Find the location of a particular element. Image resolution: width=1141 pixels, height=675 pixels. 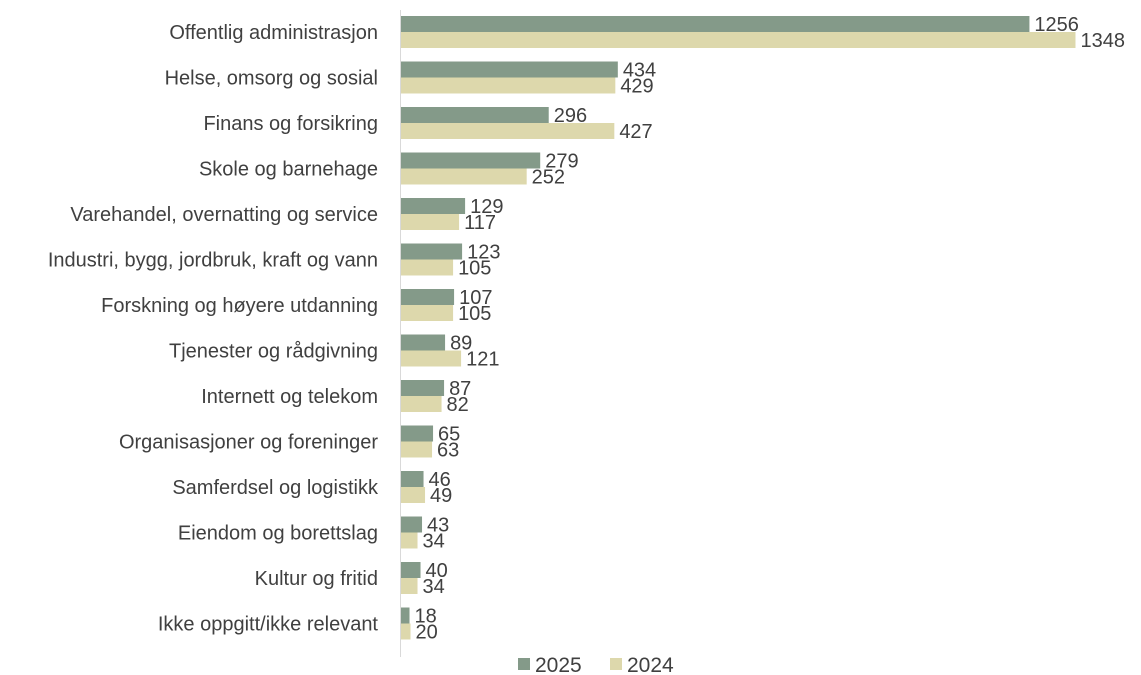

data-label-2025: 123 is located at coordinates (483, 253).